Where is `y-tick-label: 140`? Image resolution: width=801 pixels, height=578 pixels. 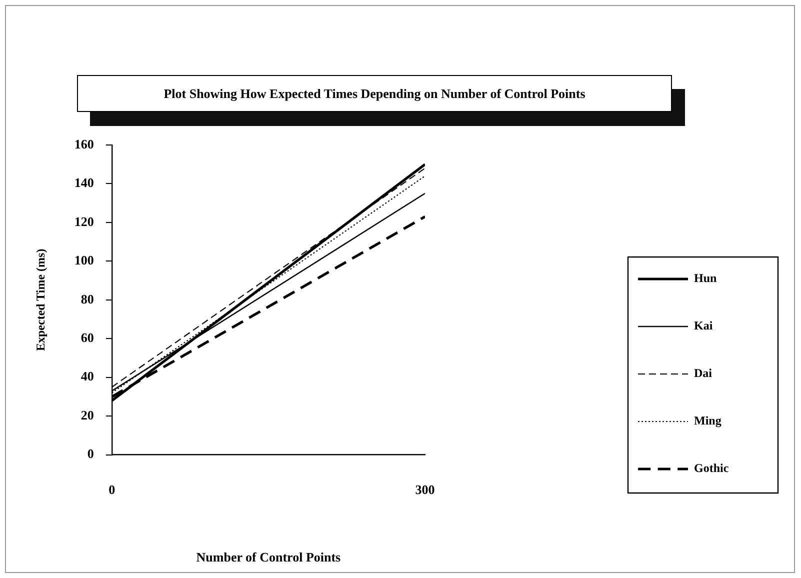 y-tick-label: 140 is located at coordinates (84, 182).